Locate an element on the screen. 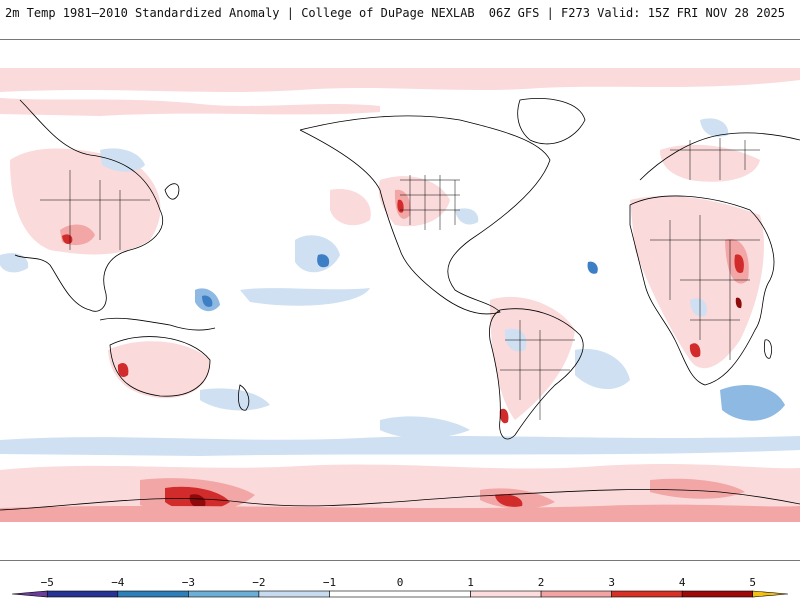 The image size is (800, 601). asia-borders is located at coordinates (95, 210).